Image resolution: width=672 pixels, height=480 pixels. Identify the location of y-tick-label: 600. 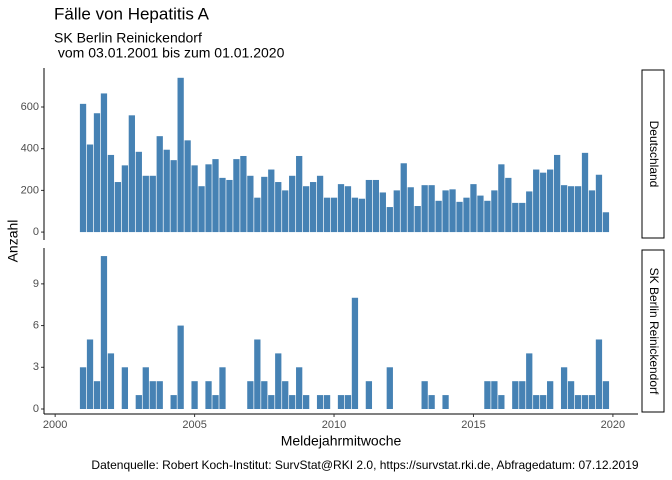
(30, 107).